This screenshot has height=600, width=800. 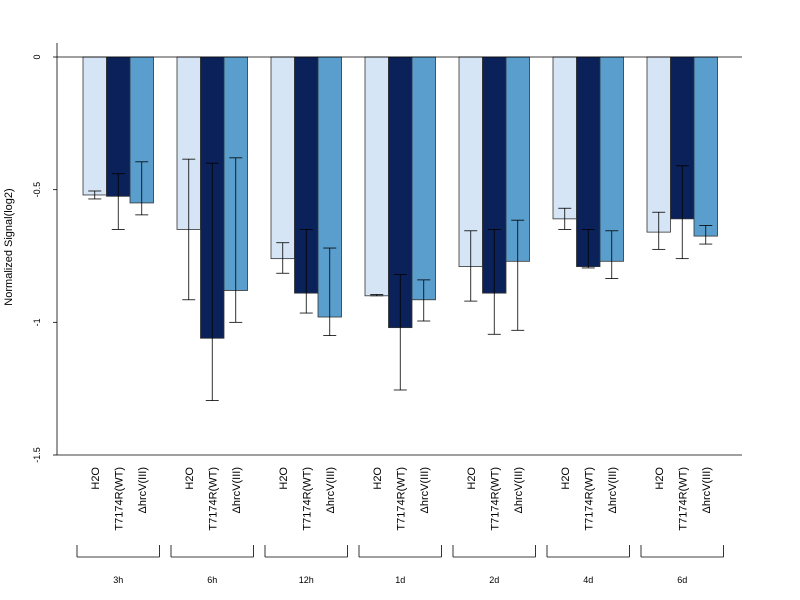 What do you see at coordinates (37, 322) in the screenshot?
I see `y-tick-label: -1` at bounding box center [37, 322].